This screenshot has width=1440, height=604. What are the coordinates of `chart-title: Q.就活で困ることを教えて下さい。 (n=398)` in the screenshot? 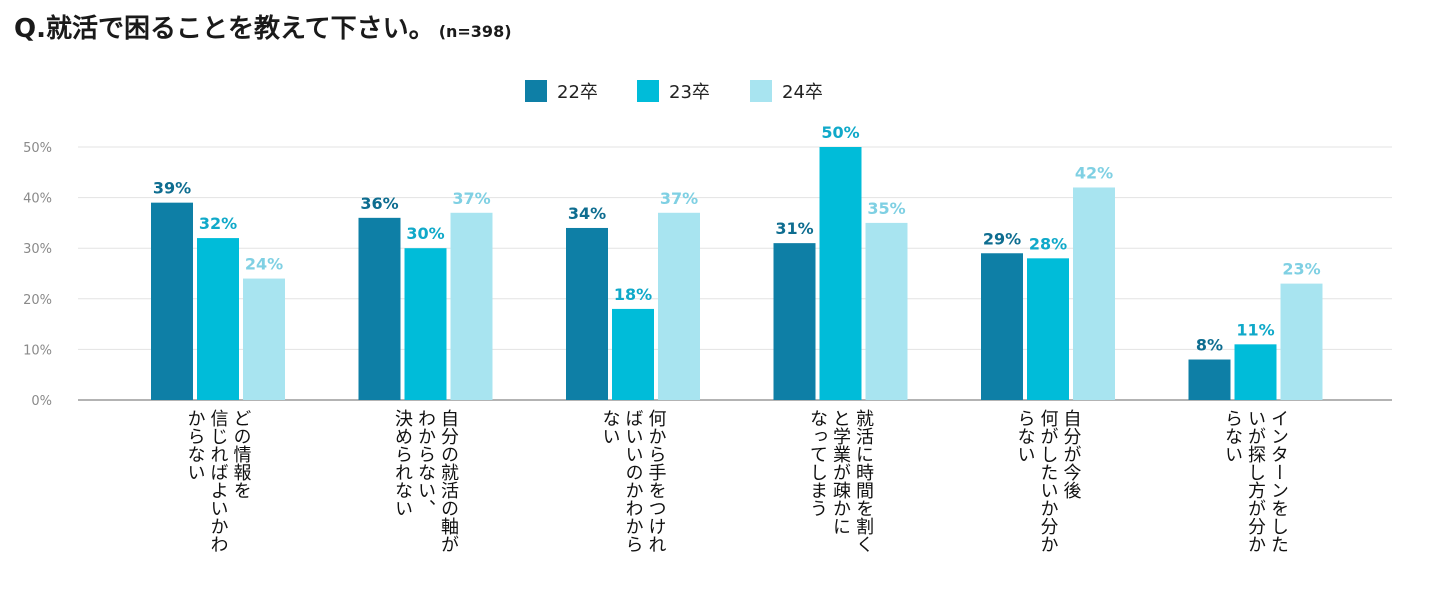 It's located at (263, 26).